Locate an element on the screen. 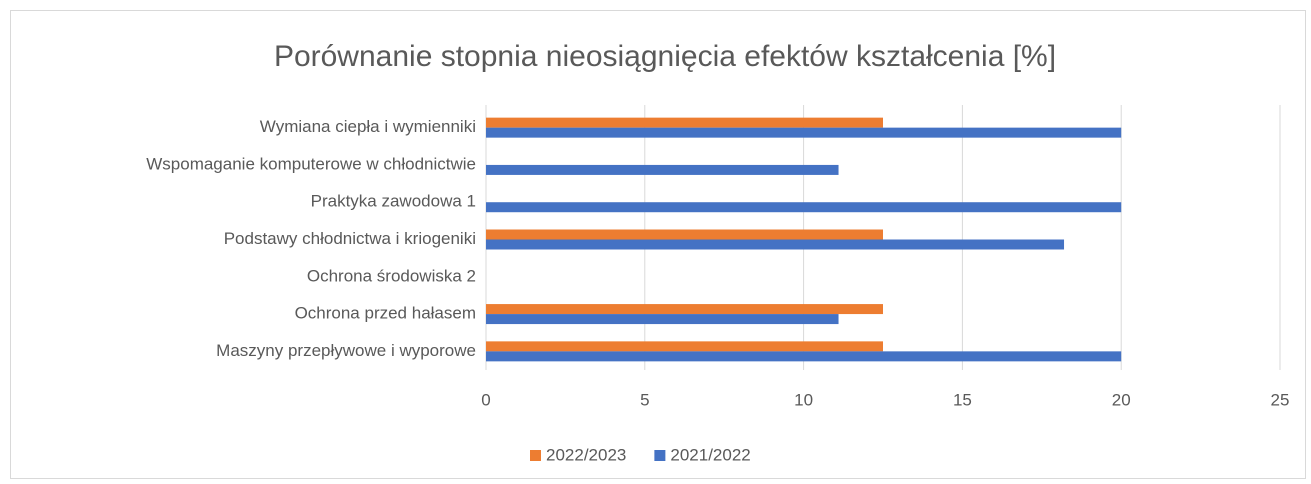 The width and height of the screenshot is (1311, 484). y-tick-label: Ochrona środowiska 2 is located at coordinates (391, 275).